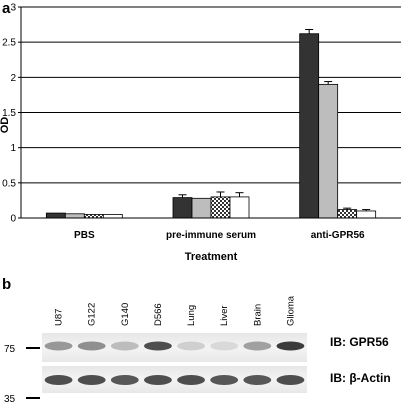  What do you see at coordinates (360, 378) in the screenshot?
I see `ib-actin-label: IB: β-Actin` at bounding box center [360, 378].